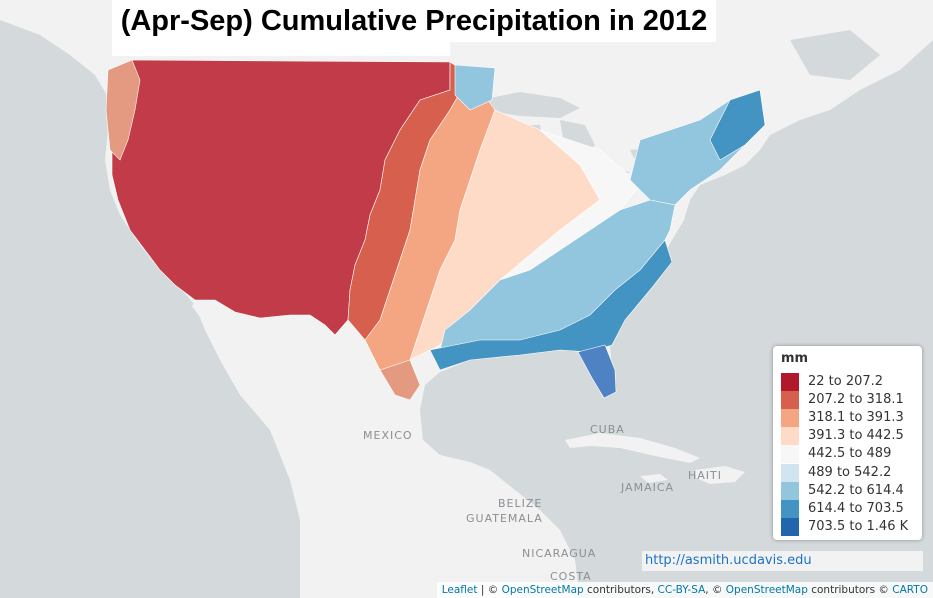 The height and width of the screenshot is (598, 933). Describe the element at coordinates (542, 590) in the screenshot. I see `osm-link-1: OpenStreetMap` at that location.